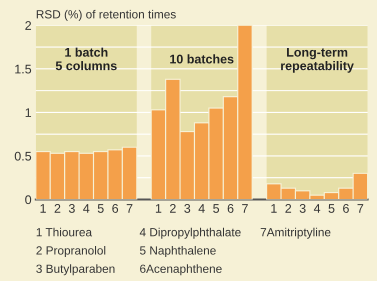  Describe the element at coordinates (190, 233) in the screenshot. I see `text: 4 Dipropylphthalate` at that location.